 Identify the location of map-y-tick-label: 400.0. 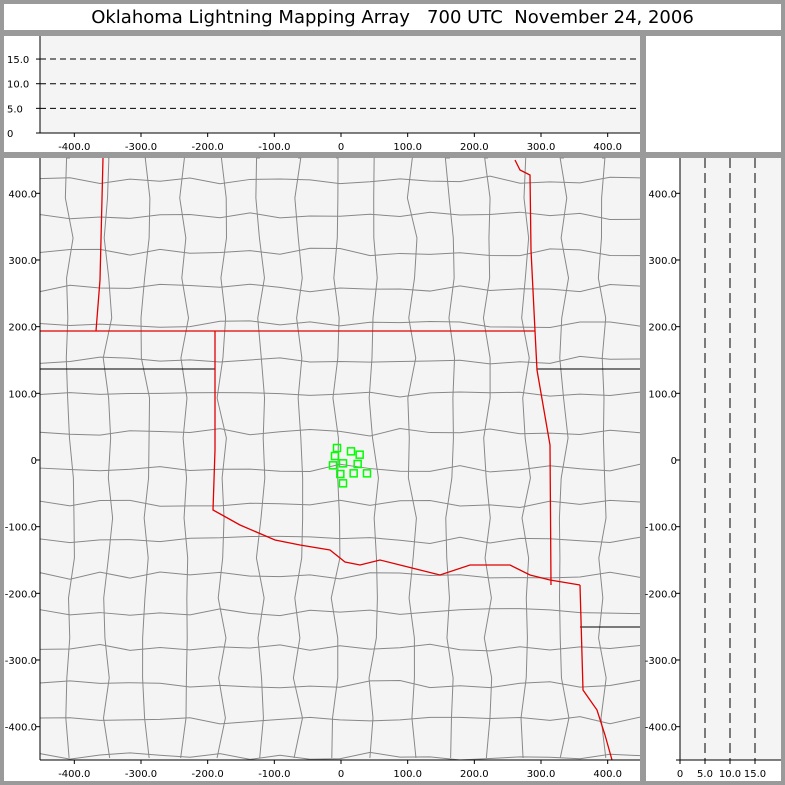
(22, 194).